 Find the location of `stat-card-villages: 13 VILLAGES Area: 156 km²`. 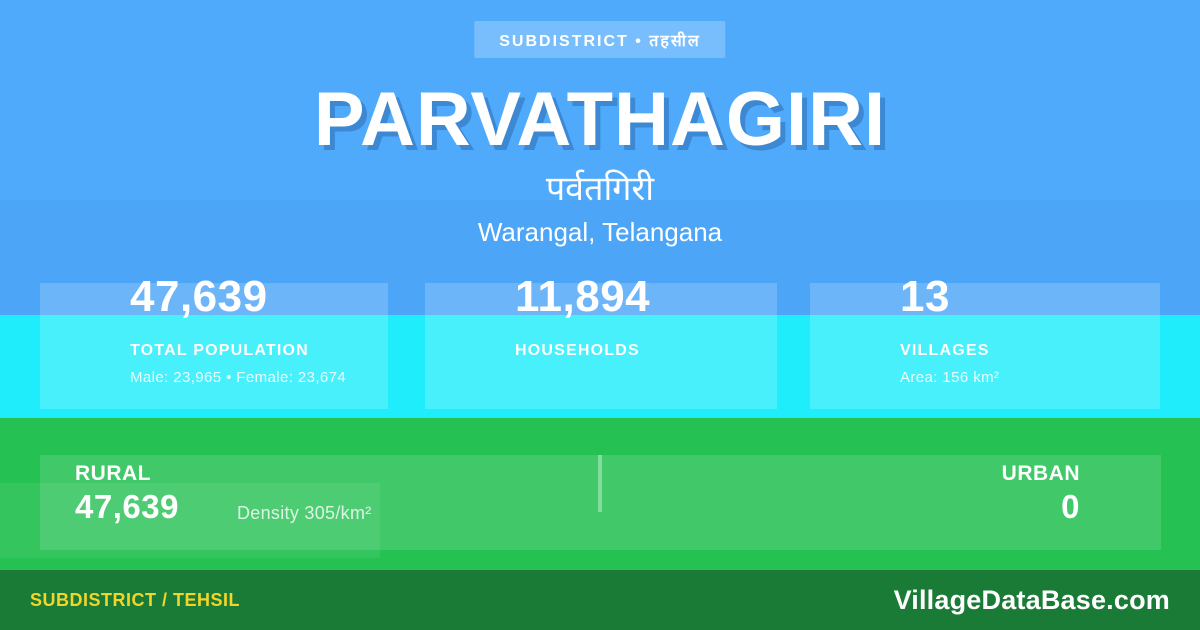

stat-card-villages: 13 VILLAGES Area: 156 km² is located at coordinates (985, 342).